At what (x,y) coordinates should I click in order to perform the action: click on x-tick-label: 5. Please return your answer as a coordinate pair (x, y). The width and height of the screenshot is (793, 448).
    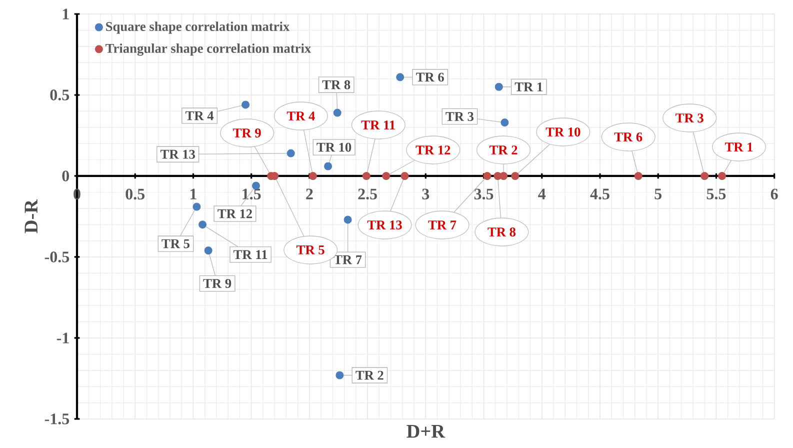
    Looking at the image, I should click on (658, 194).